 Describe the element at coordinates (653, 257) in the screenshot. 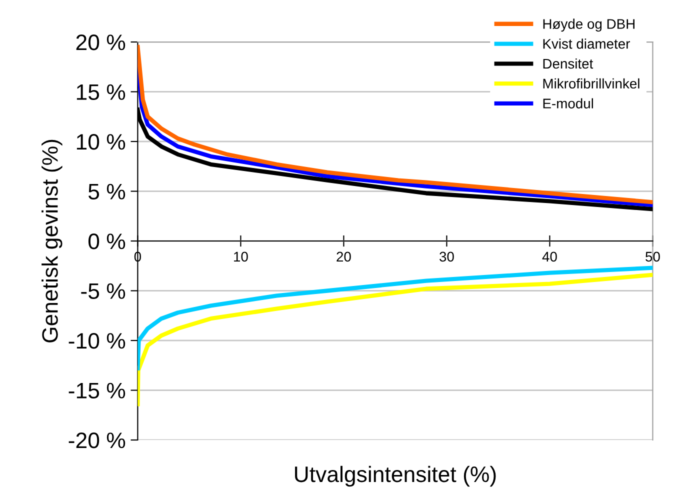

I see `x-tick-label: 50` at that location.